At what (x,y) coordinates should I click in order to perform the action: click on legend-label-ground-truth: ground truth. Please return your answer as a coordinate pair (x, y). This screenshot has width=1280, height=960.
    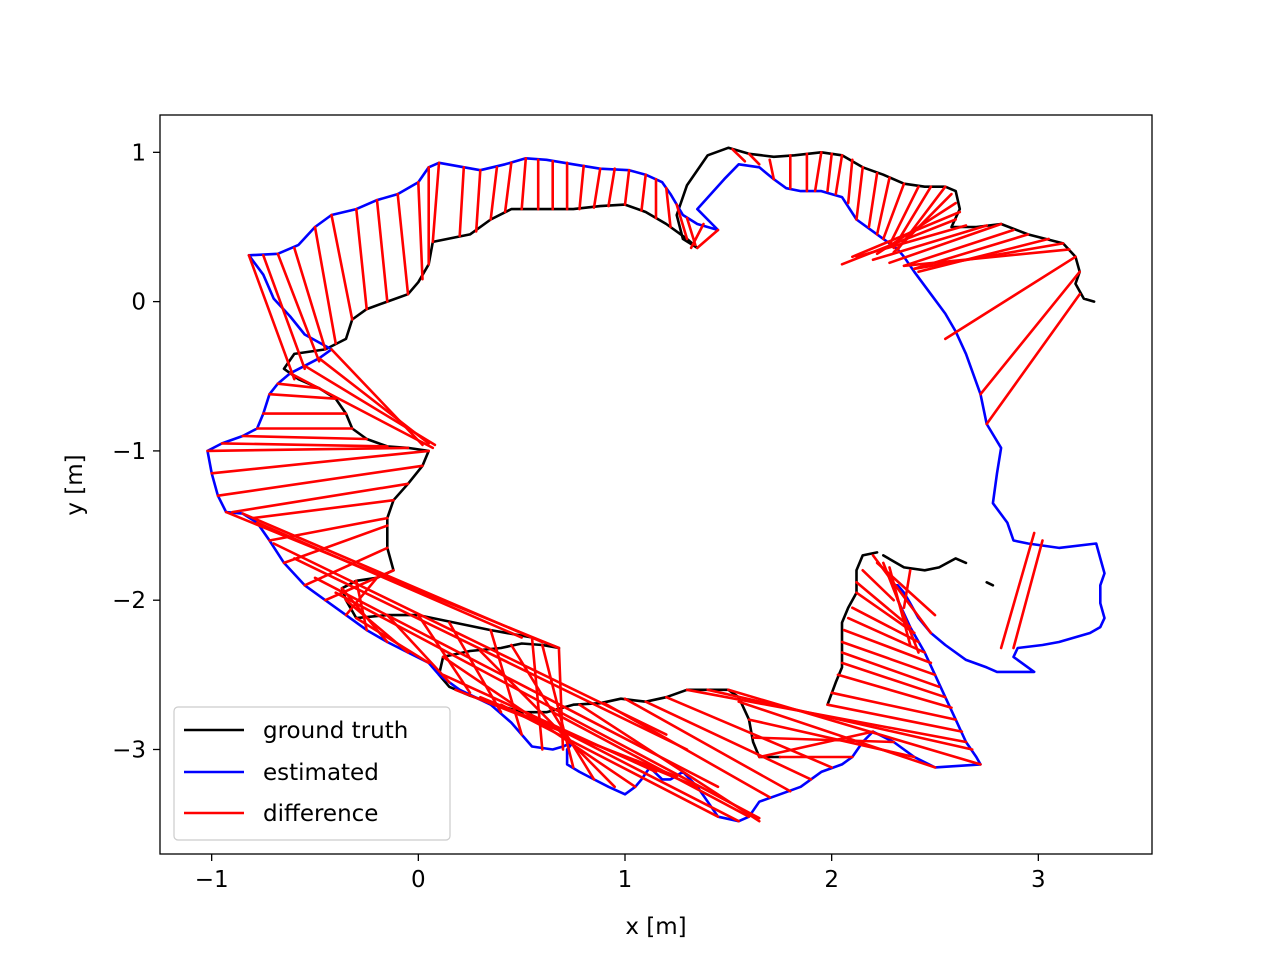
    Looking at the image, I should click on (335, 731).